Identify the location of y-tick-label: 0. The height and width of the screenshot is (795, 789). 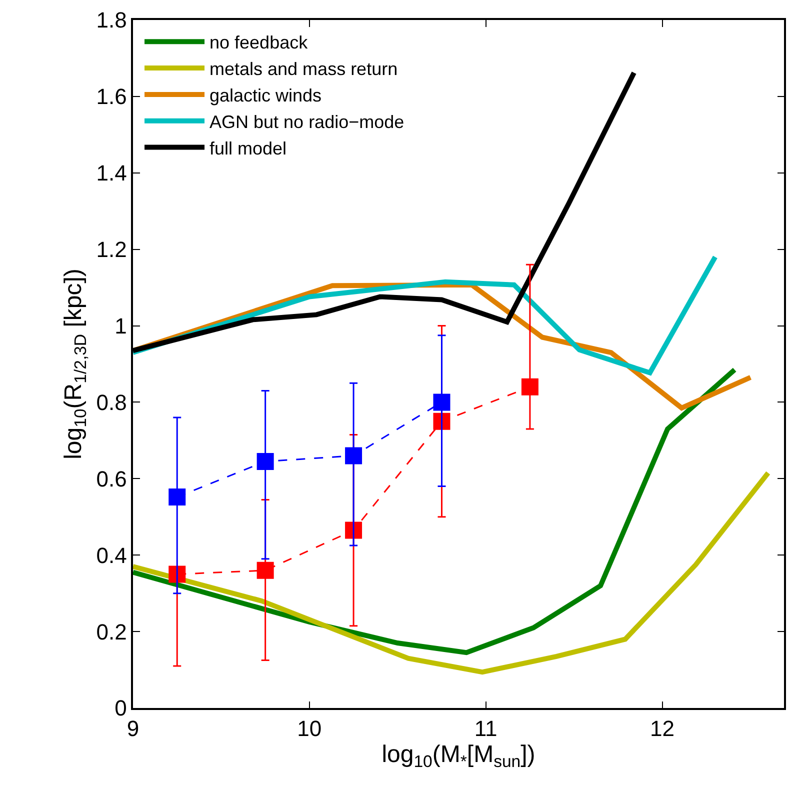
(120, 708).